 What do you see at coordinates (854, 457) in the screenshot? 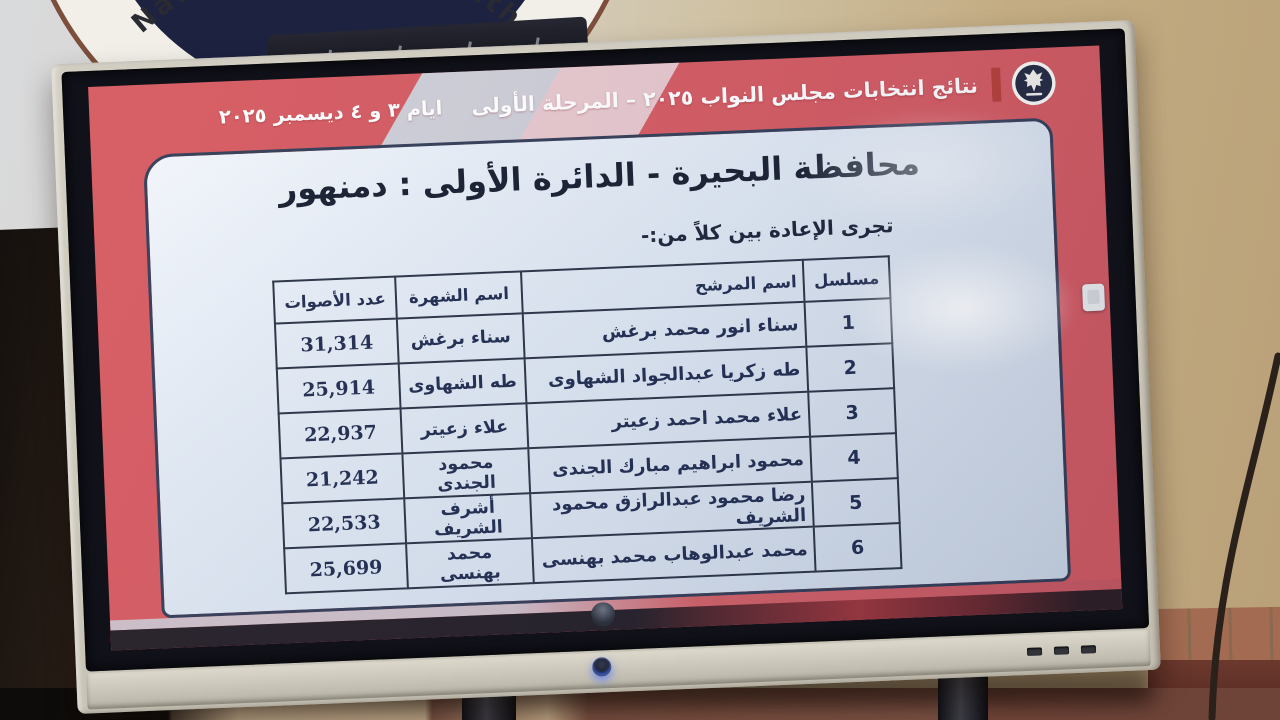
I see `cell-serial: 4` at bounding box center [854, 457].